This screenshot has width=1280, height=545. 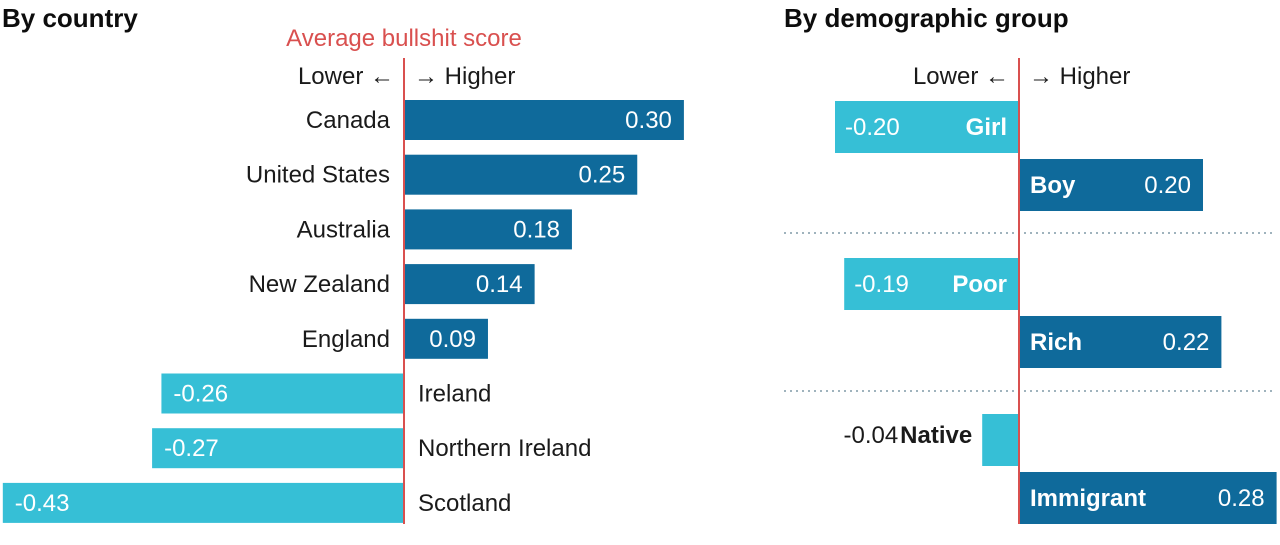 What do you see at coordinates (961, 76) in the screenshot?
I see `demographic-lower-label: Lower ←` at bounding box center [961, 76].